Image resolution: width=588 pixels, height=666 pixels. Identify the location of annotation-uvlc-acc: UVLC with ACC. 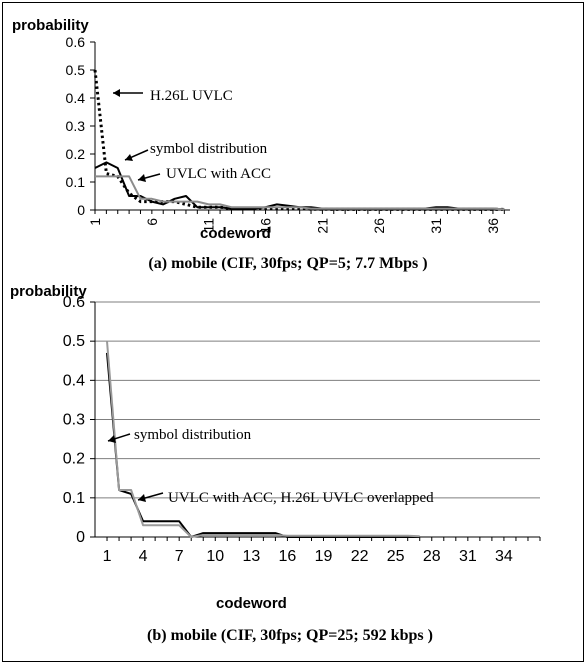
(218, 174).